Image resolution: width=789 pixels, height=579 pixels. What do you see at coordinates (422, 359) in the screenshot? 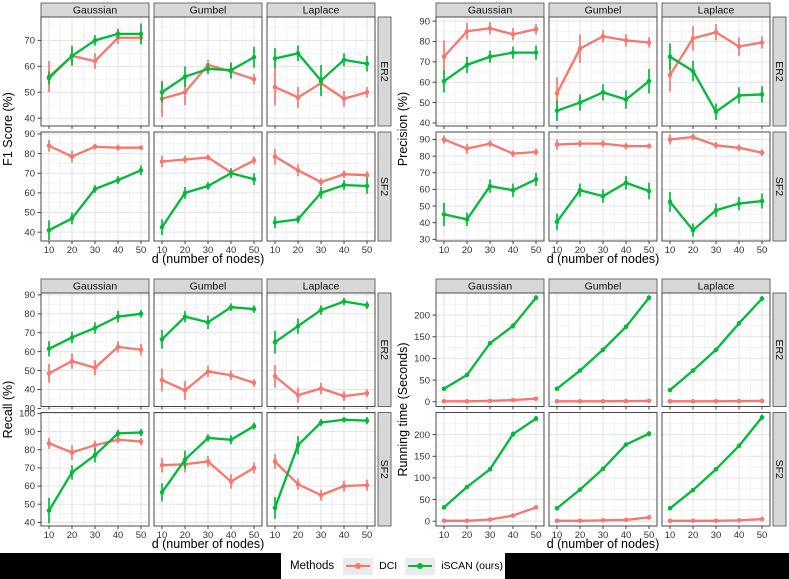
I see `svg-text: 100` at bounding box center [422, 359].